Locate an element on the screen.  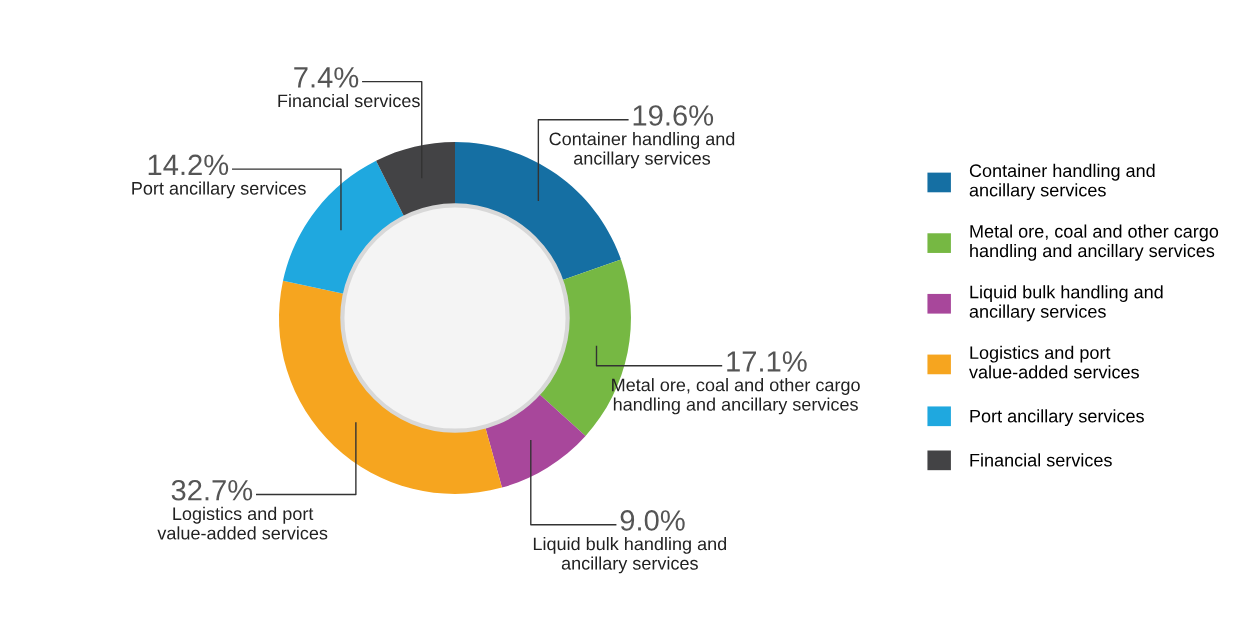
data-label: 17.1% is located at coordinates (767, 361).